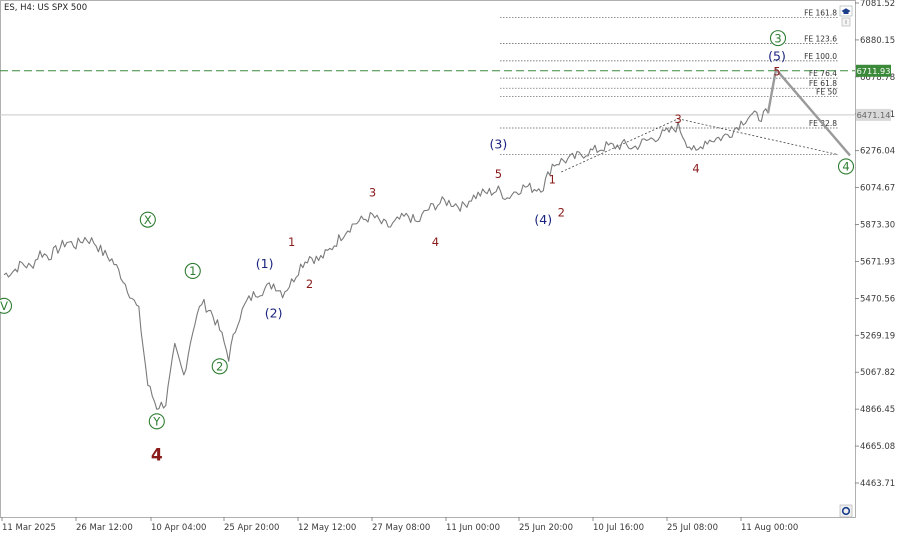 This screenshot has height=539, width=900. Describe the element at coordinates (873, 92) in the screenshot. I see `price-tags: 6711.93 6471.14` at that location.